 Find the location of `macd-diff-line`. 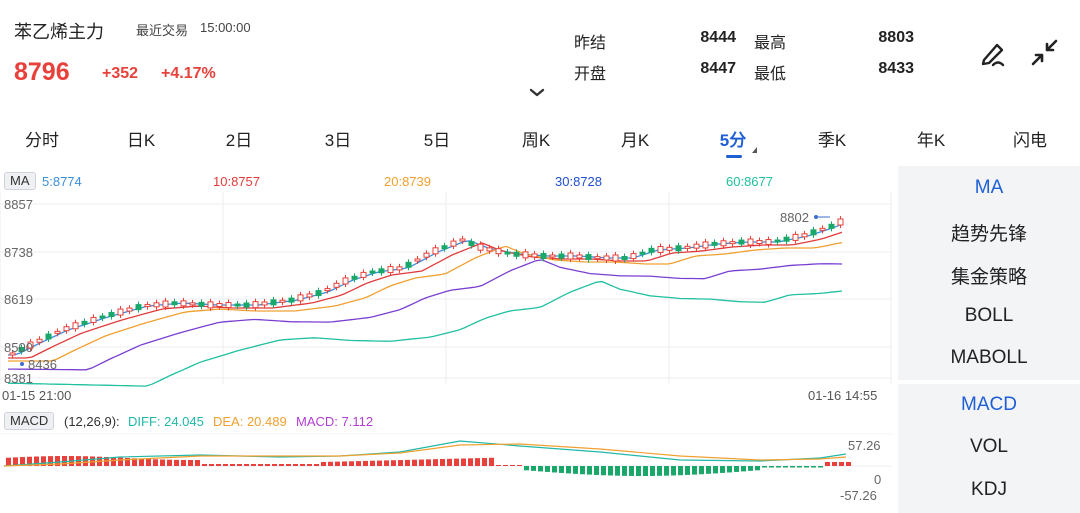

macd-diff-line is located at coordinates (425, 453).